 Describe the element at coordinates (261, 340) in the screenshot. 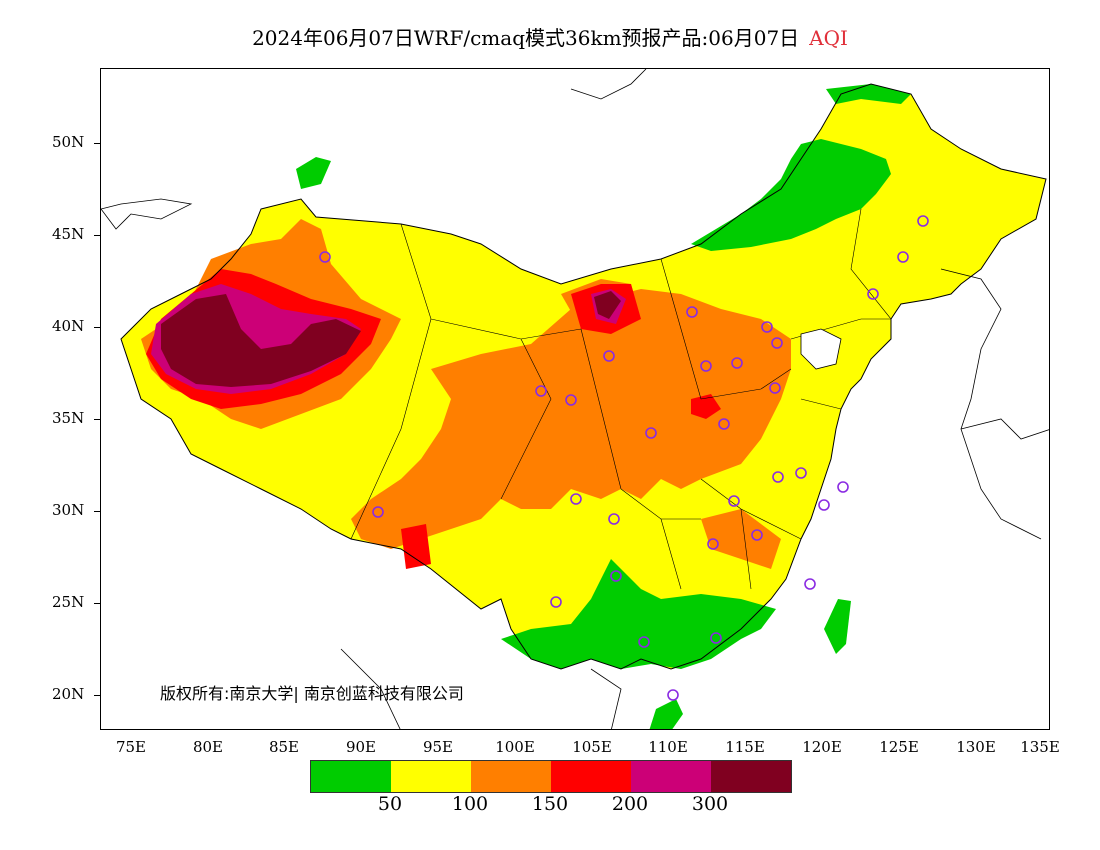

I see `region-hazardous` at that location.